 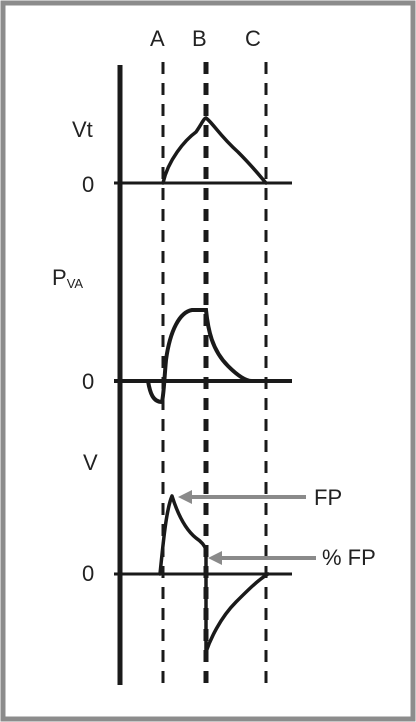 What do you see at coordinates (88, 184) in the screenshot?
I see `vt-zero-label: 0` at bounding box center [88, 184].